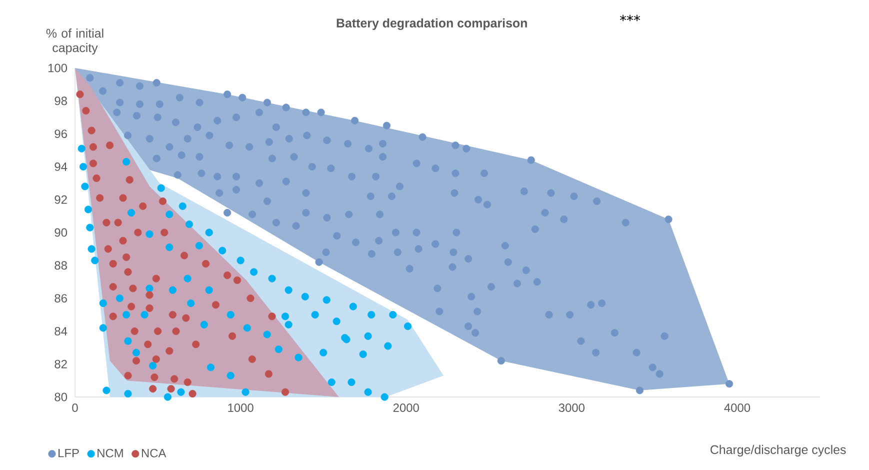 The image size is (869, 470). Describe the element at coordinates (778, 450) in the screenshot. I see `x-axis-title: Charge/discharge cycles` at that location.